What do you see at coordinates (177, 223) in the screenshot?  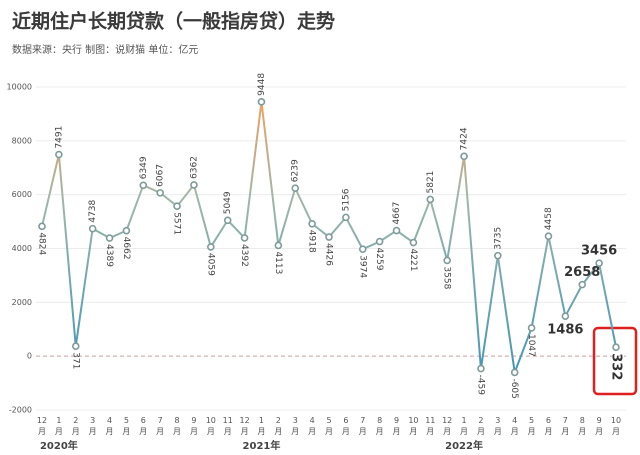 I see `data-label: 5571` at bounding box center [177, 223].